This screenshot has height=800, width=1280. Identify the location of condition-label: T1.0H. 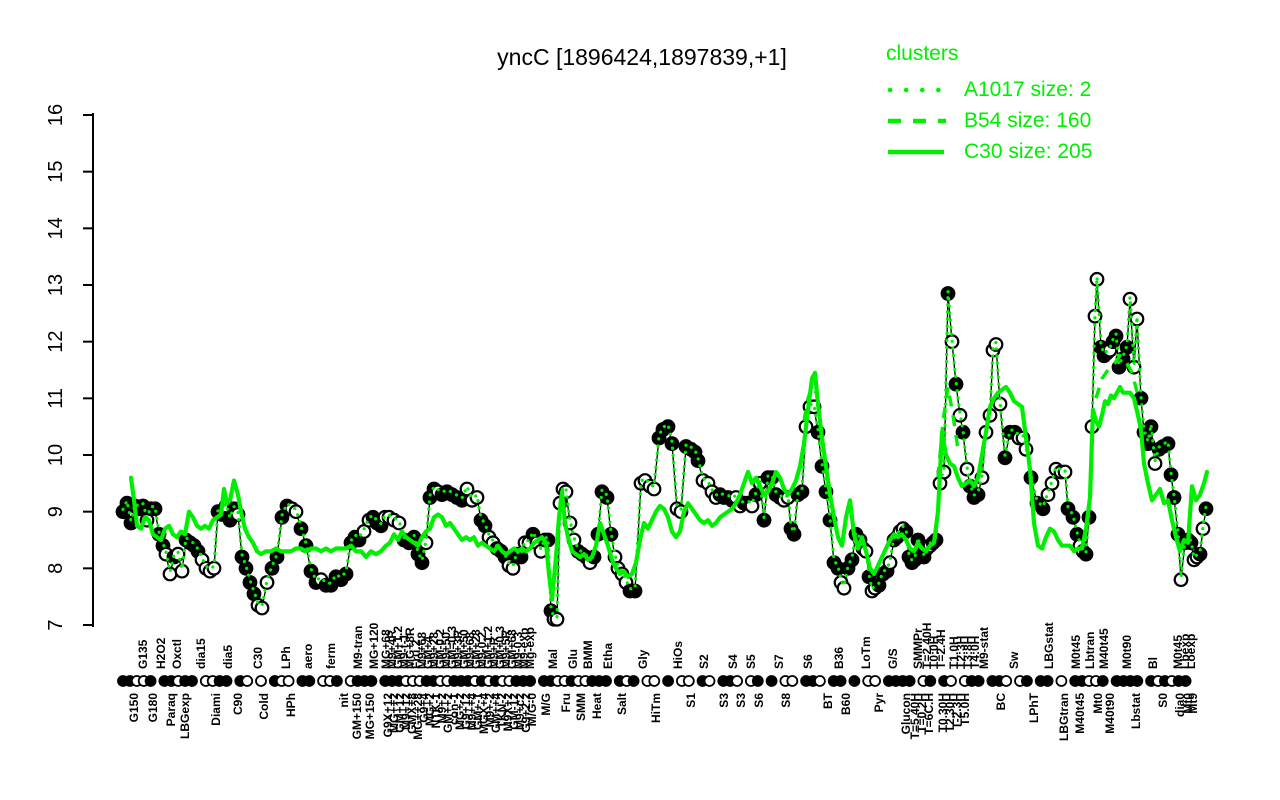
(954, 652).